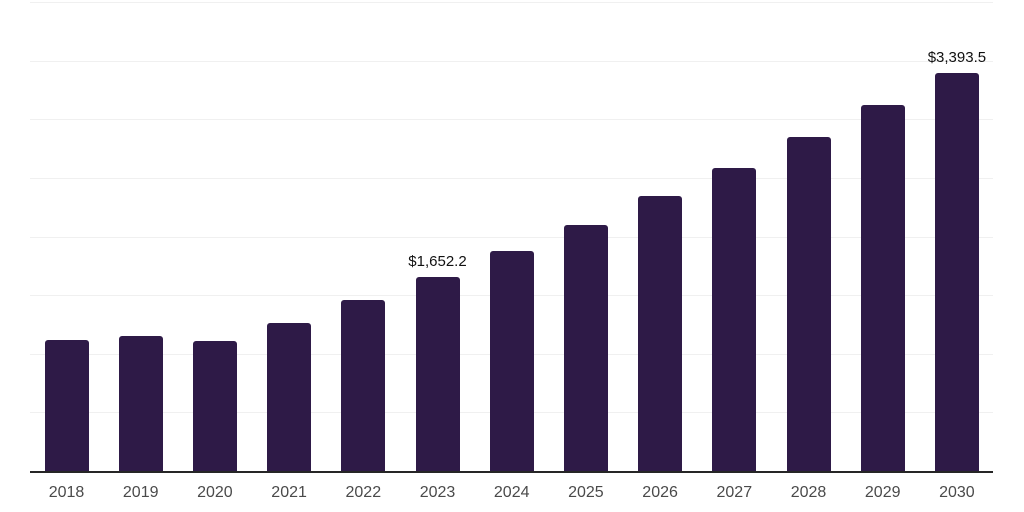 This screenshot has height=512, width=1024. What do you see at coordinates (214, 405) in the screenshot?
I see `bar-2020` at bounding box center [214, 405].